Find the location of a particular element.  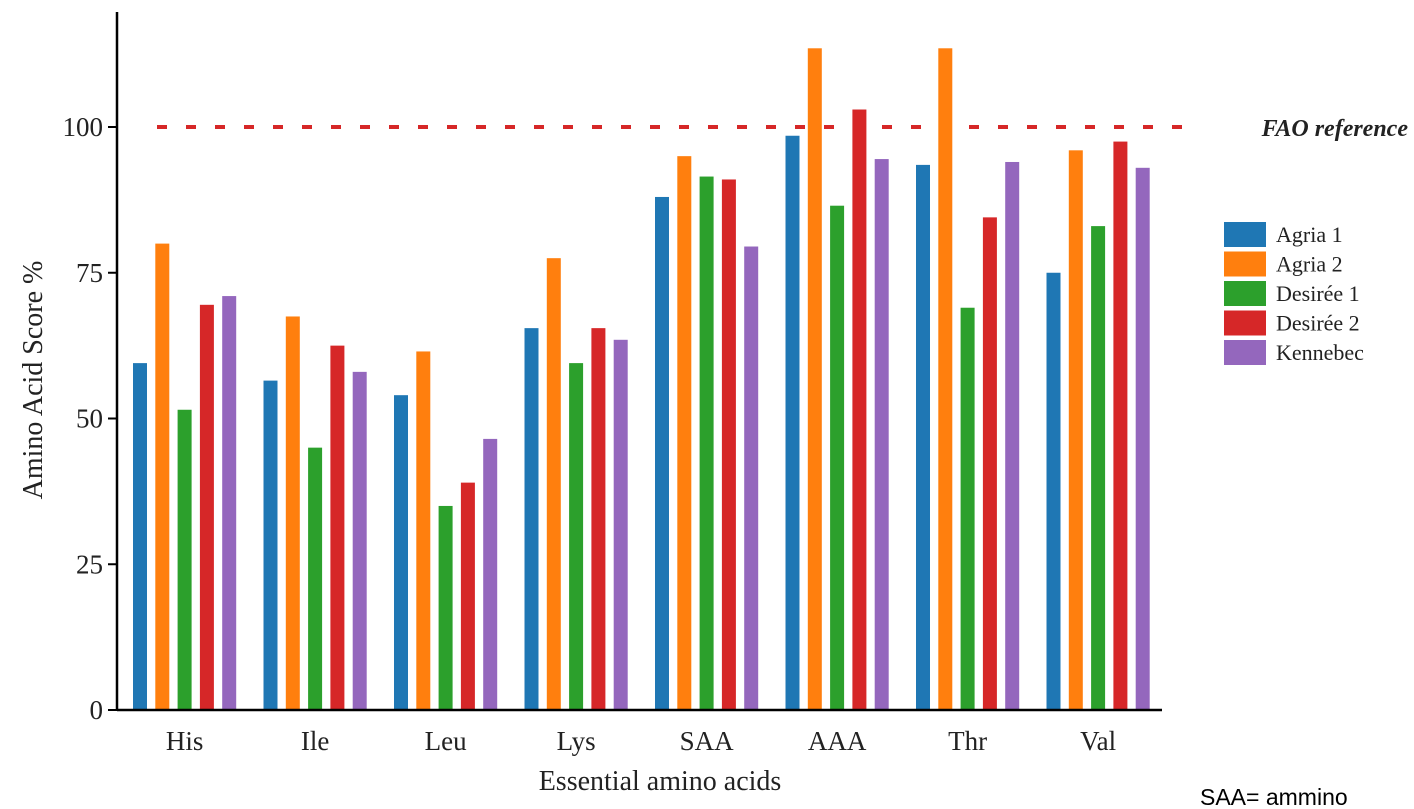

y-tick-label: 0 is located at coordinates (97, 710).